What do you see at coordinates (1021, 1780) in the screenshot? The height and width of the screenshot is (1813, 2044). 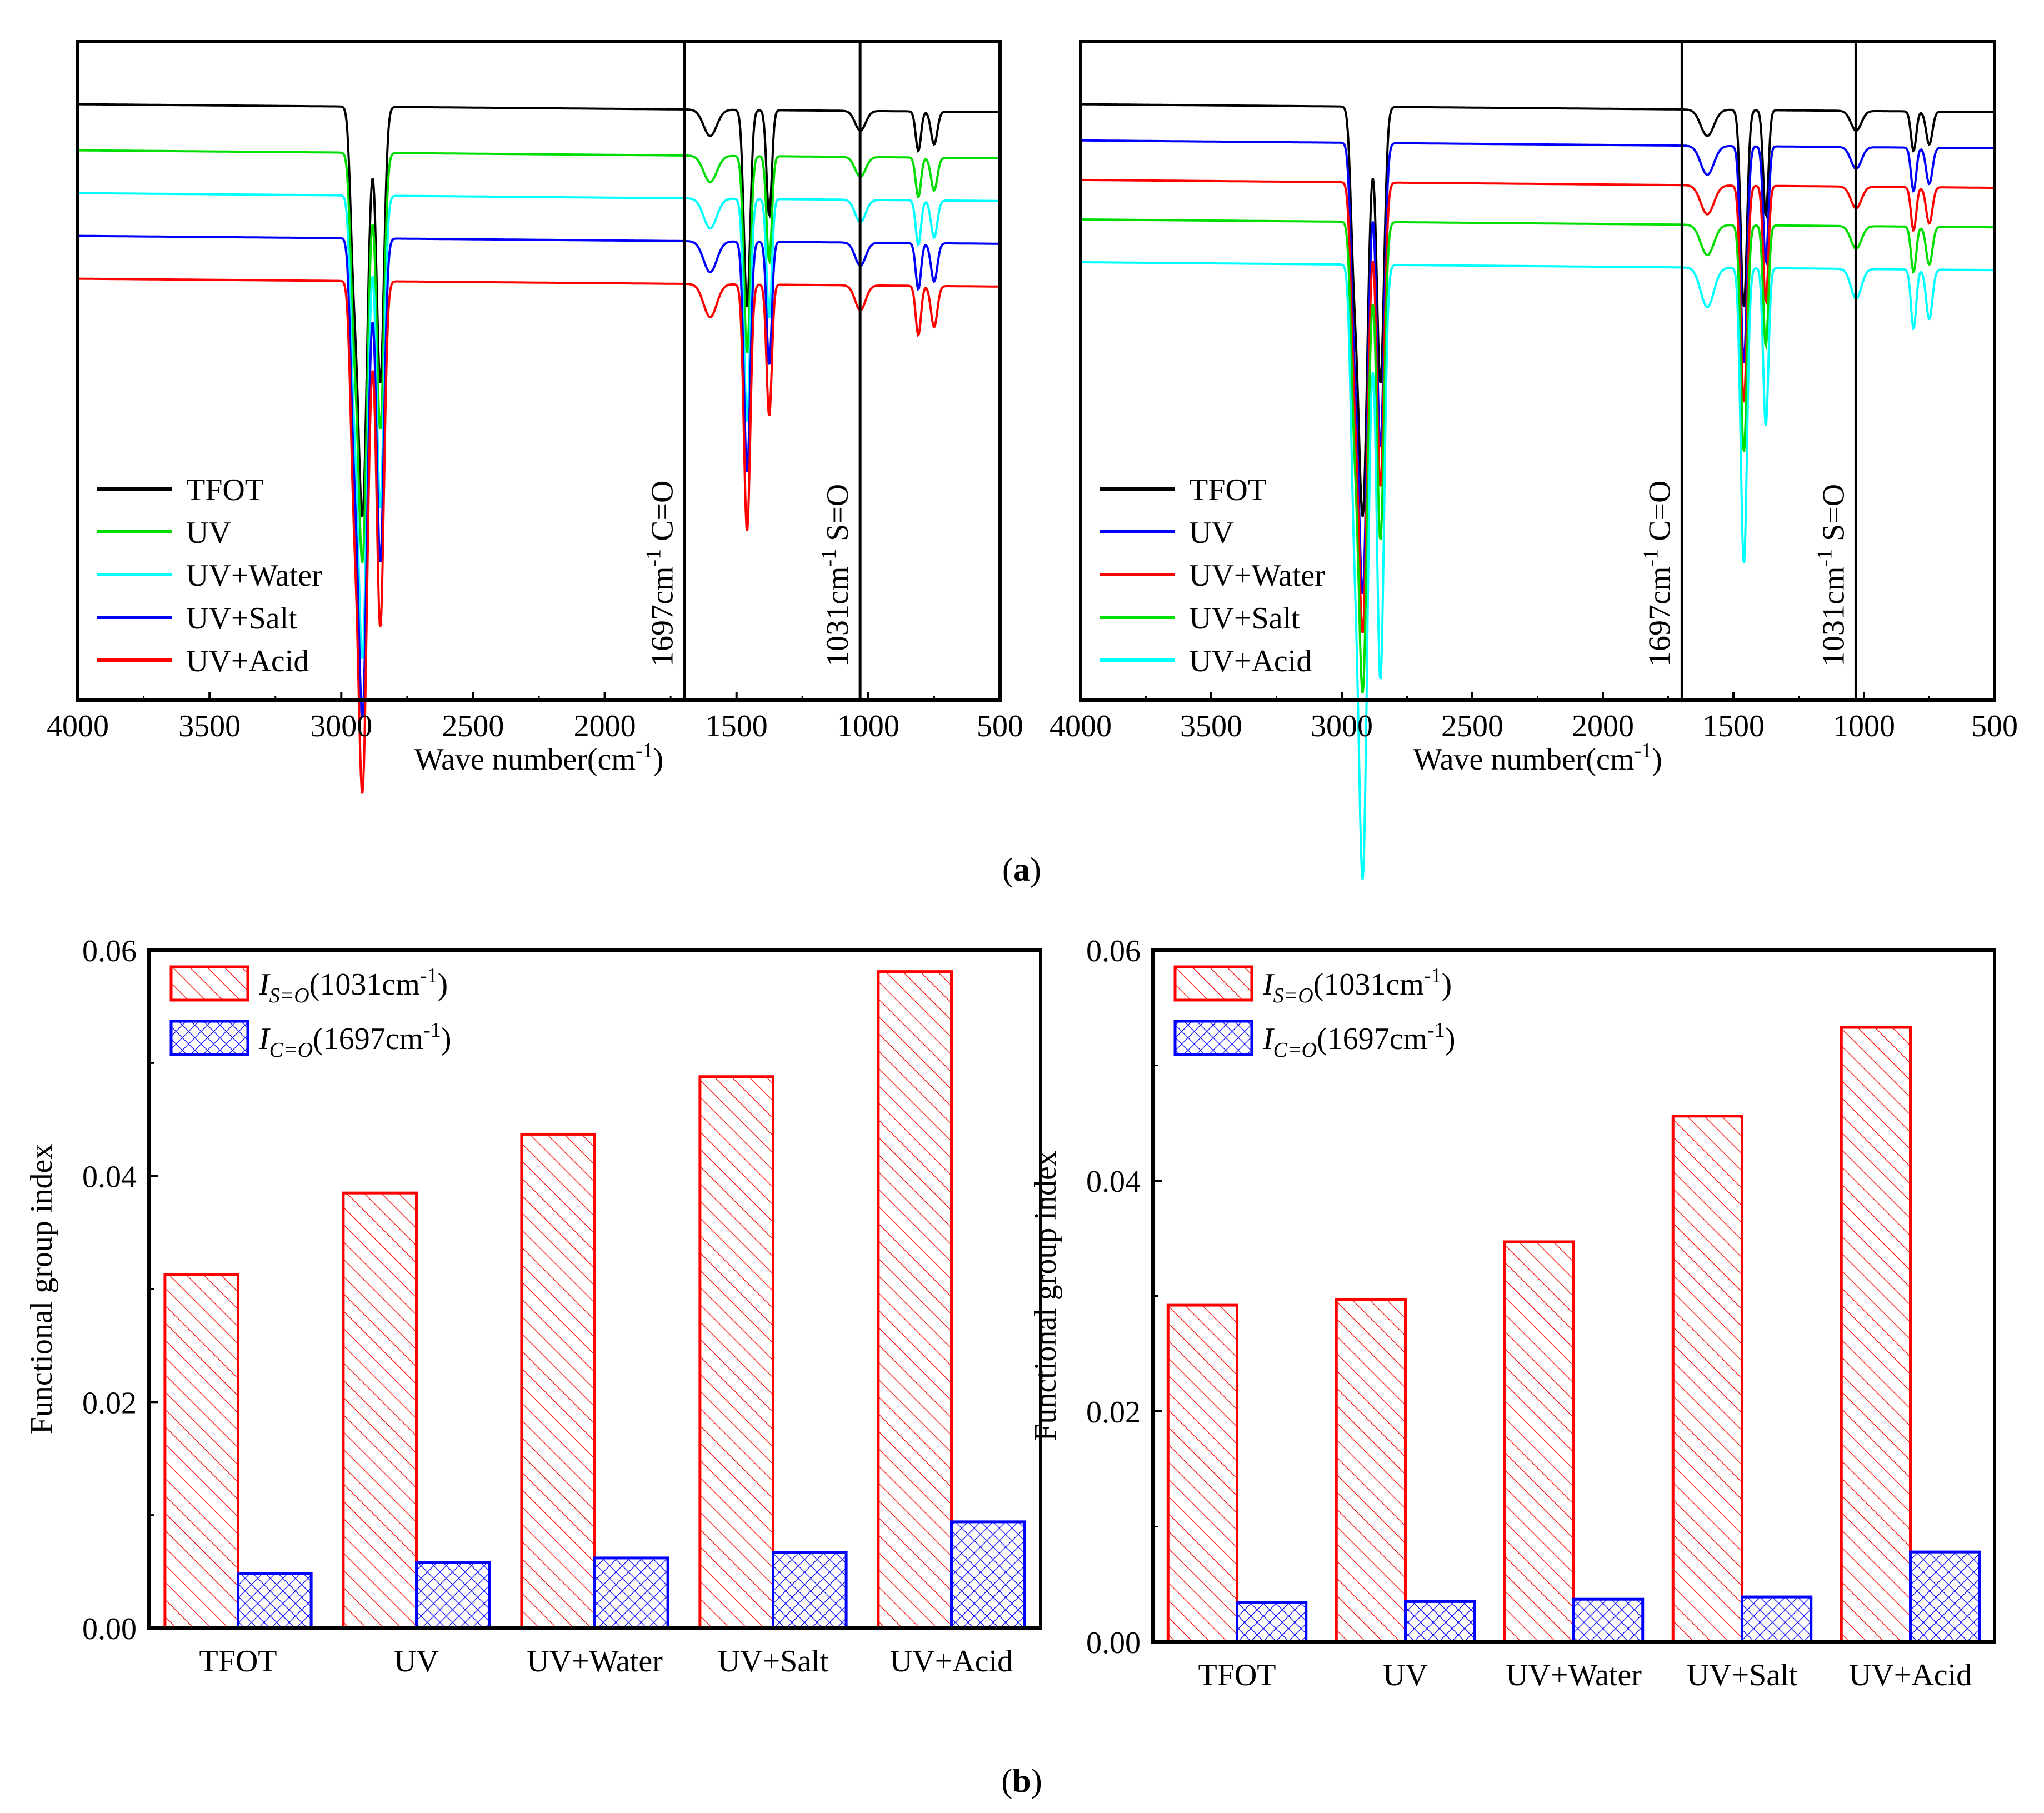 I see `caption-b: (b)` at bounding box center [1021, 1780].